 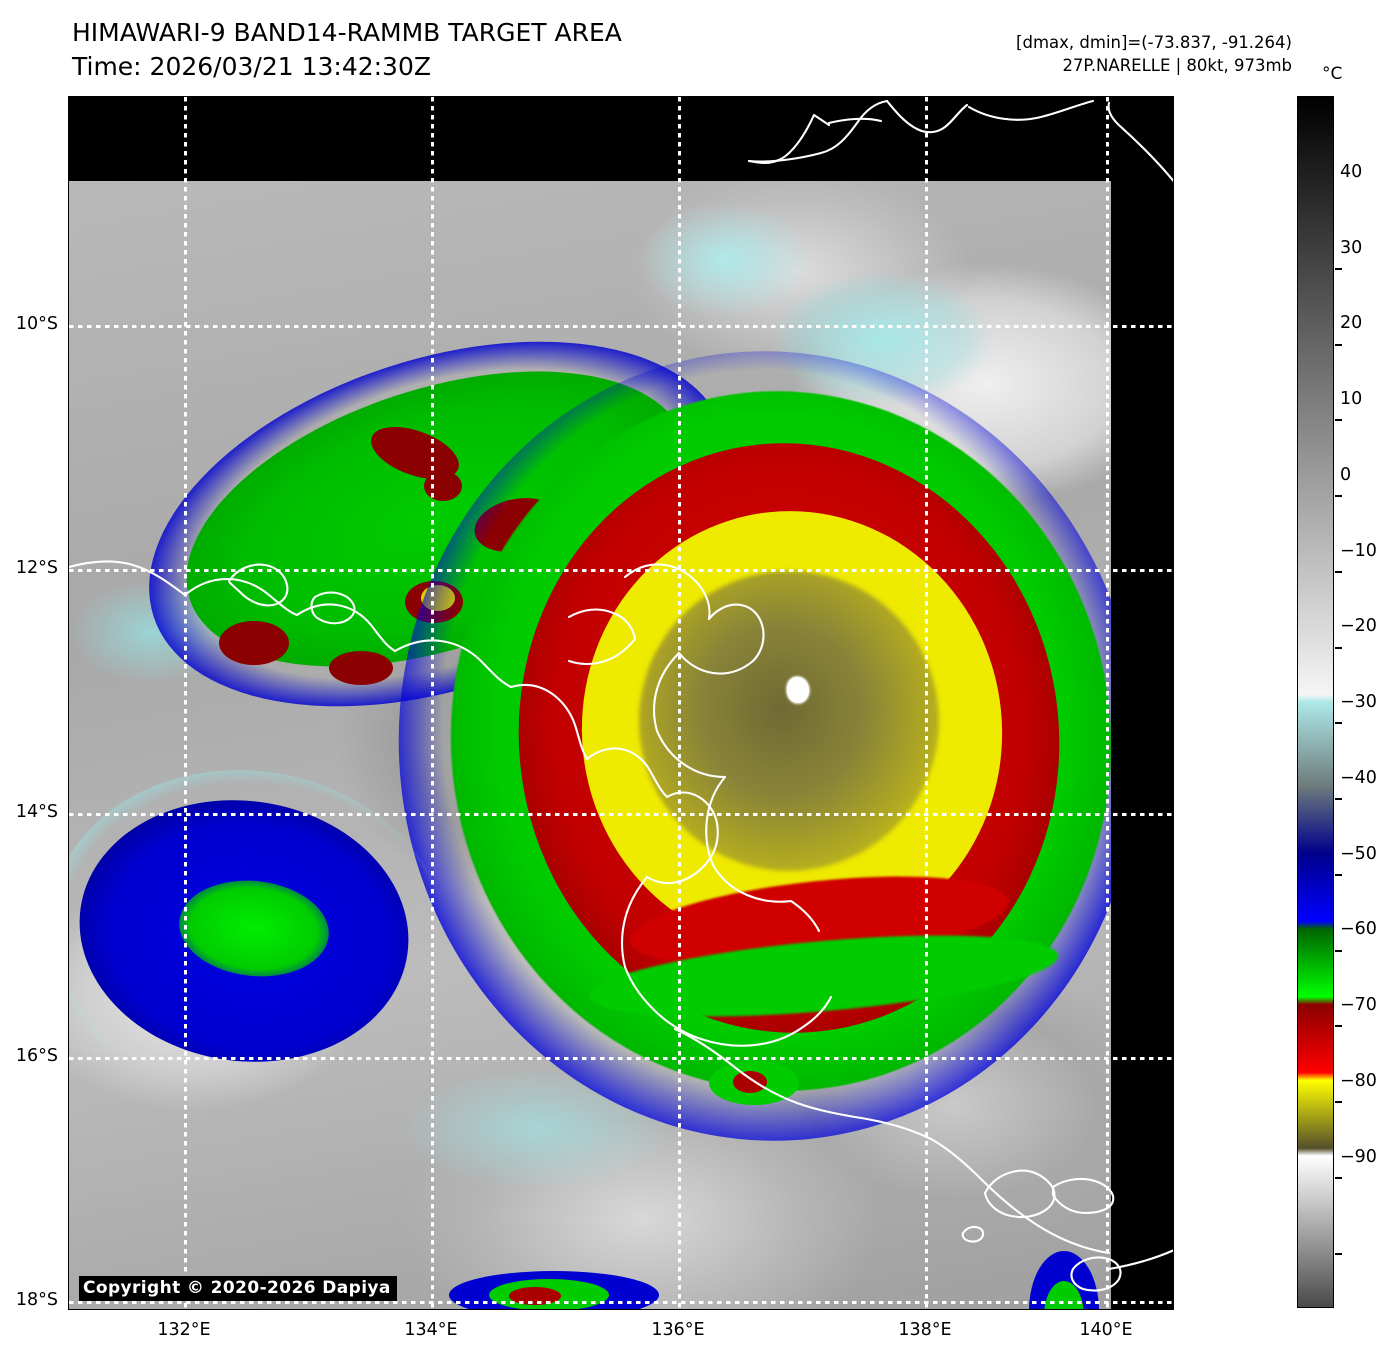 I want to click on xtick-label: 136°E, so click(x=678, y=1330).